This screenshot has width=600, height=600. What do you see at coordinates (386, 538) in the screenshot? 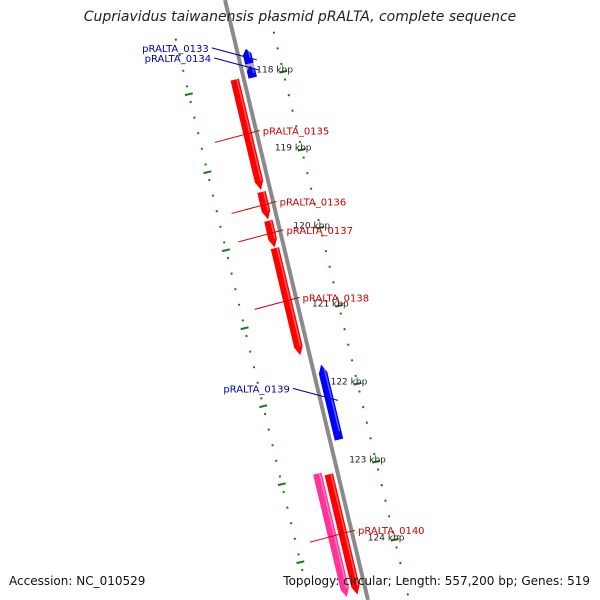
I see `tick-label: 124 kbp` at bounding box center [386, 538].